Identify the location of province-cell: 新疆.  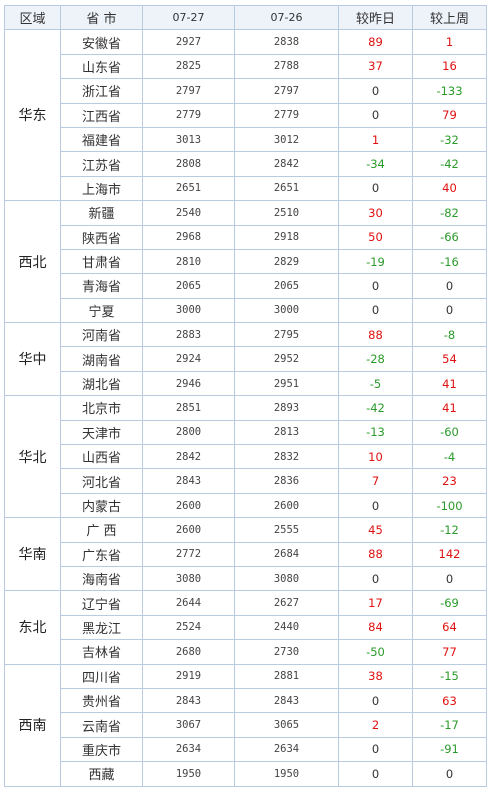
(101, 213).